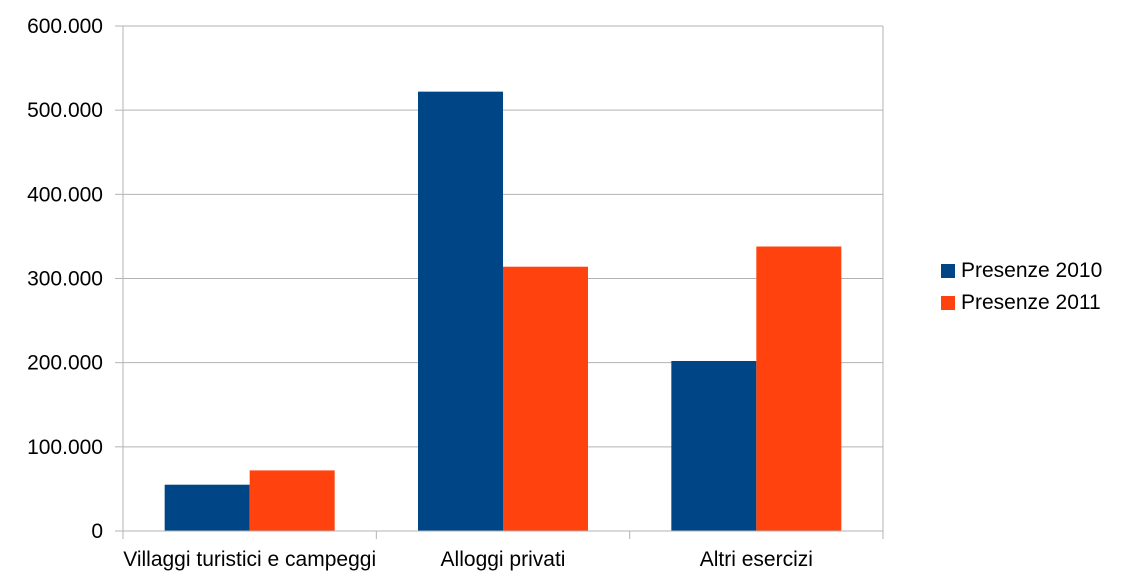  Describe the element at coordinates (1032, 270) in the screenshot. I see `legend-label: Presenze 2010` at that location.